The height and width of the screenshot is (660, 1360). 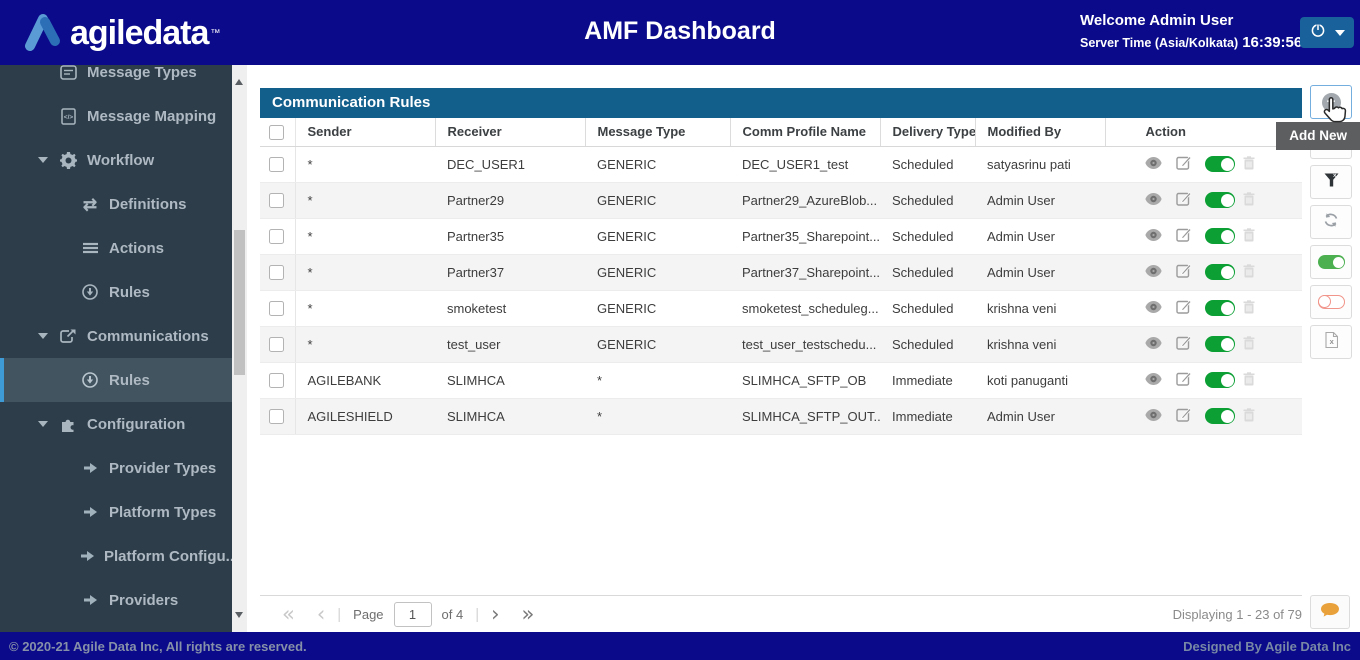 What do you see at coordinates (510, 132) in the screenshot?
I see `col-header-receiver: Receiver` at bounding box center [510, 132].